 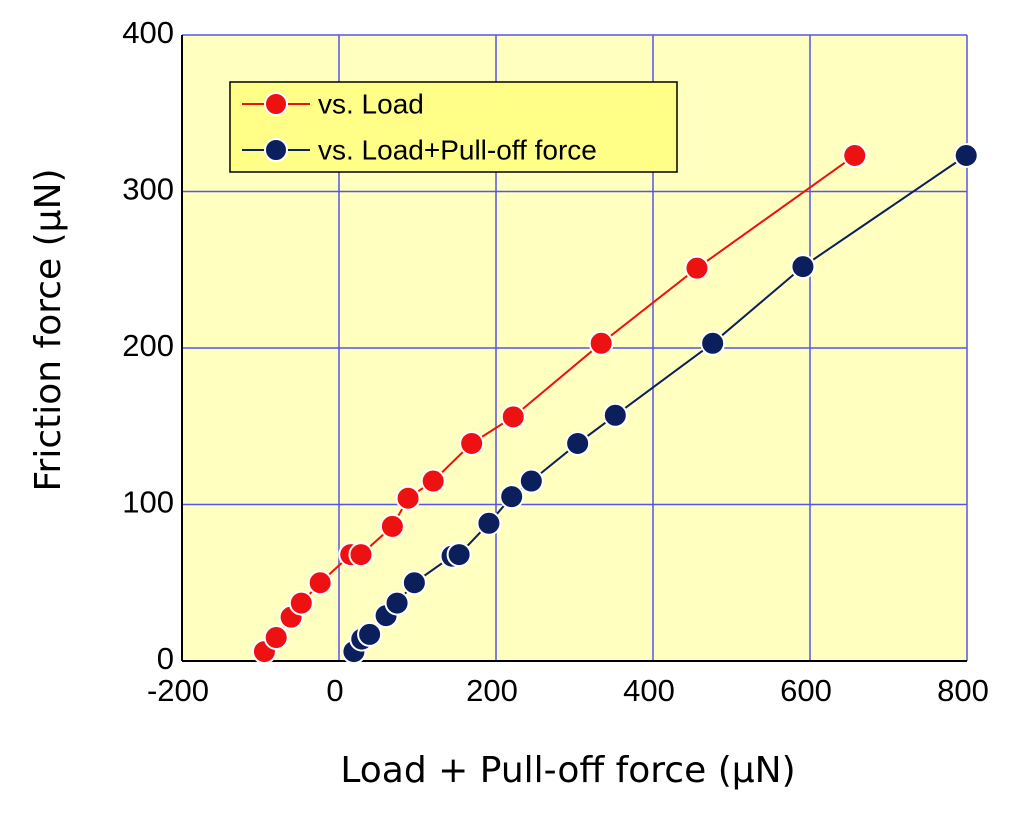 I want to click on y-tick-label: 0, so click(x=165, y=658).